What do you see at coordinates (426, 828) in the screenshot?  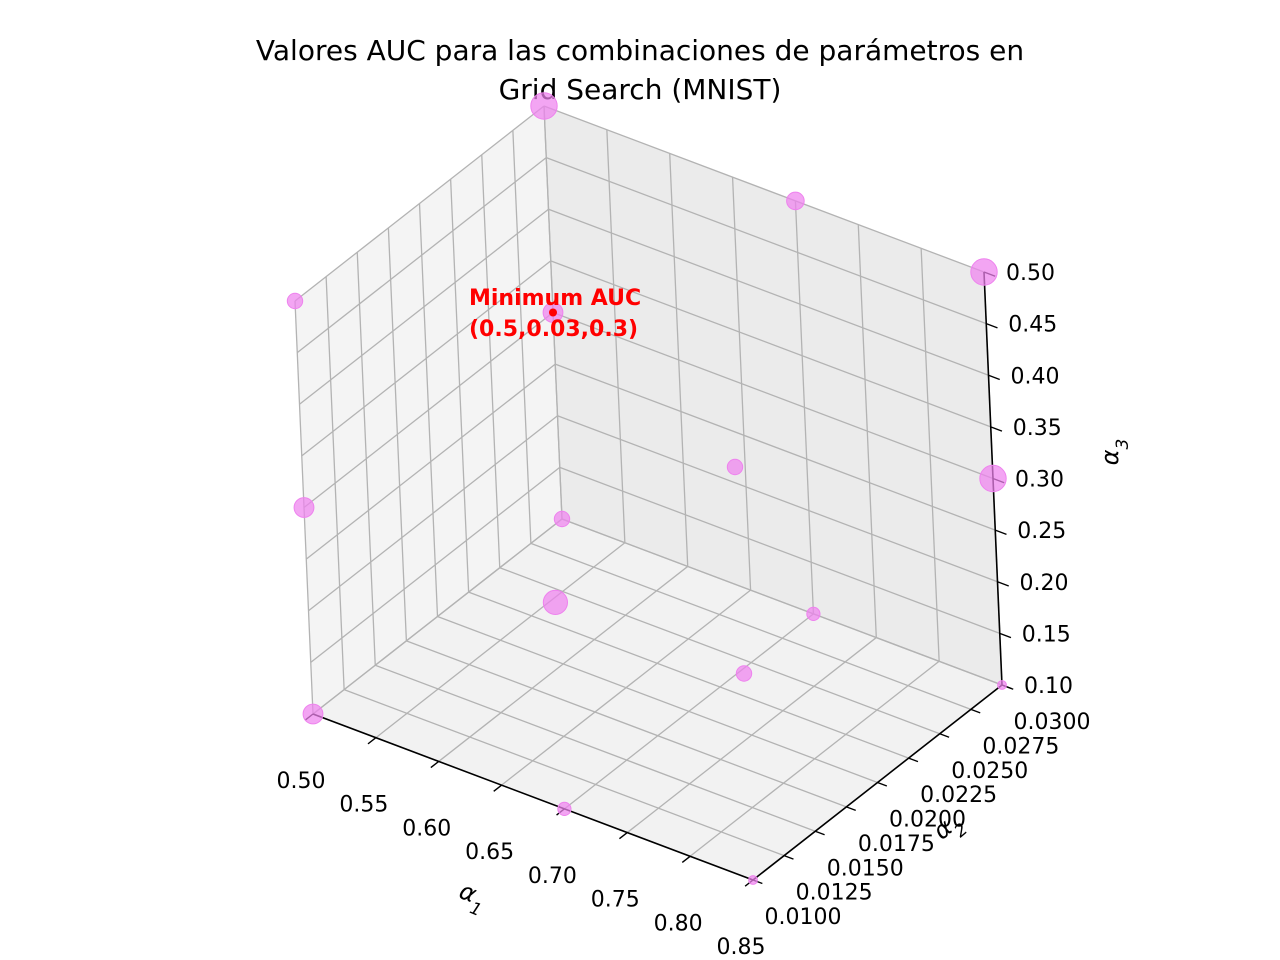 I see `x-tick-label: 0.60` at bounding box center [426, 828].